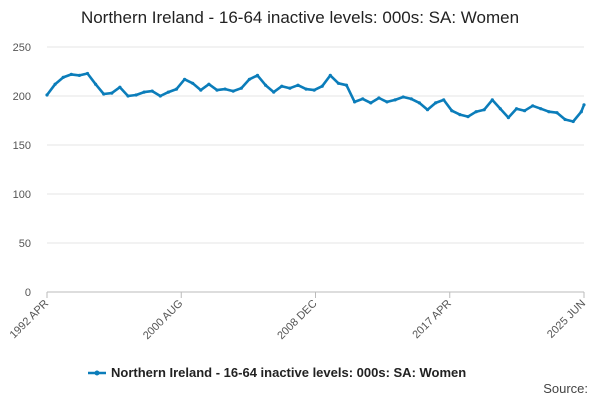  I want to click on y-tick-label: 100, so click(22, 195).